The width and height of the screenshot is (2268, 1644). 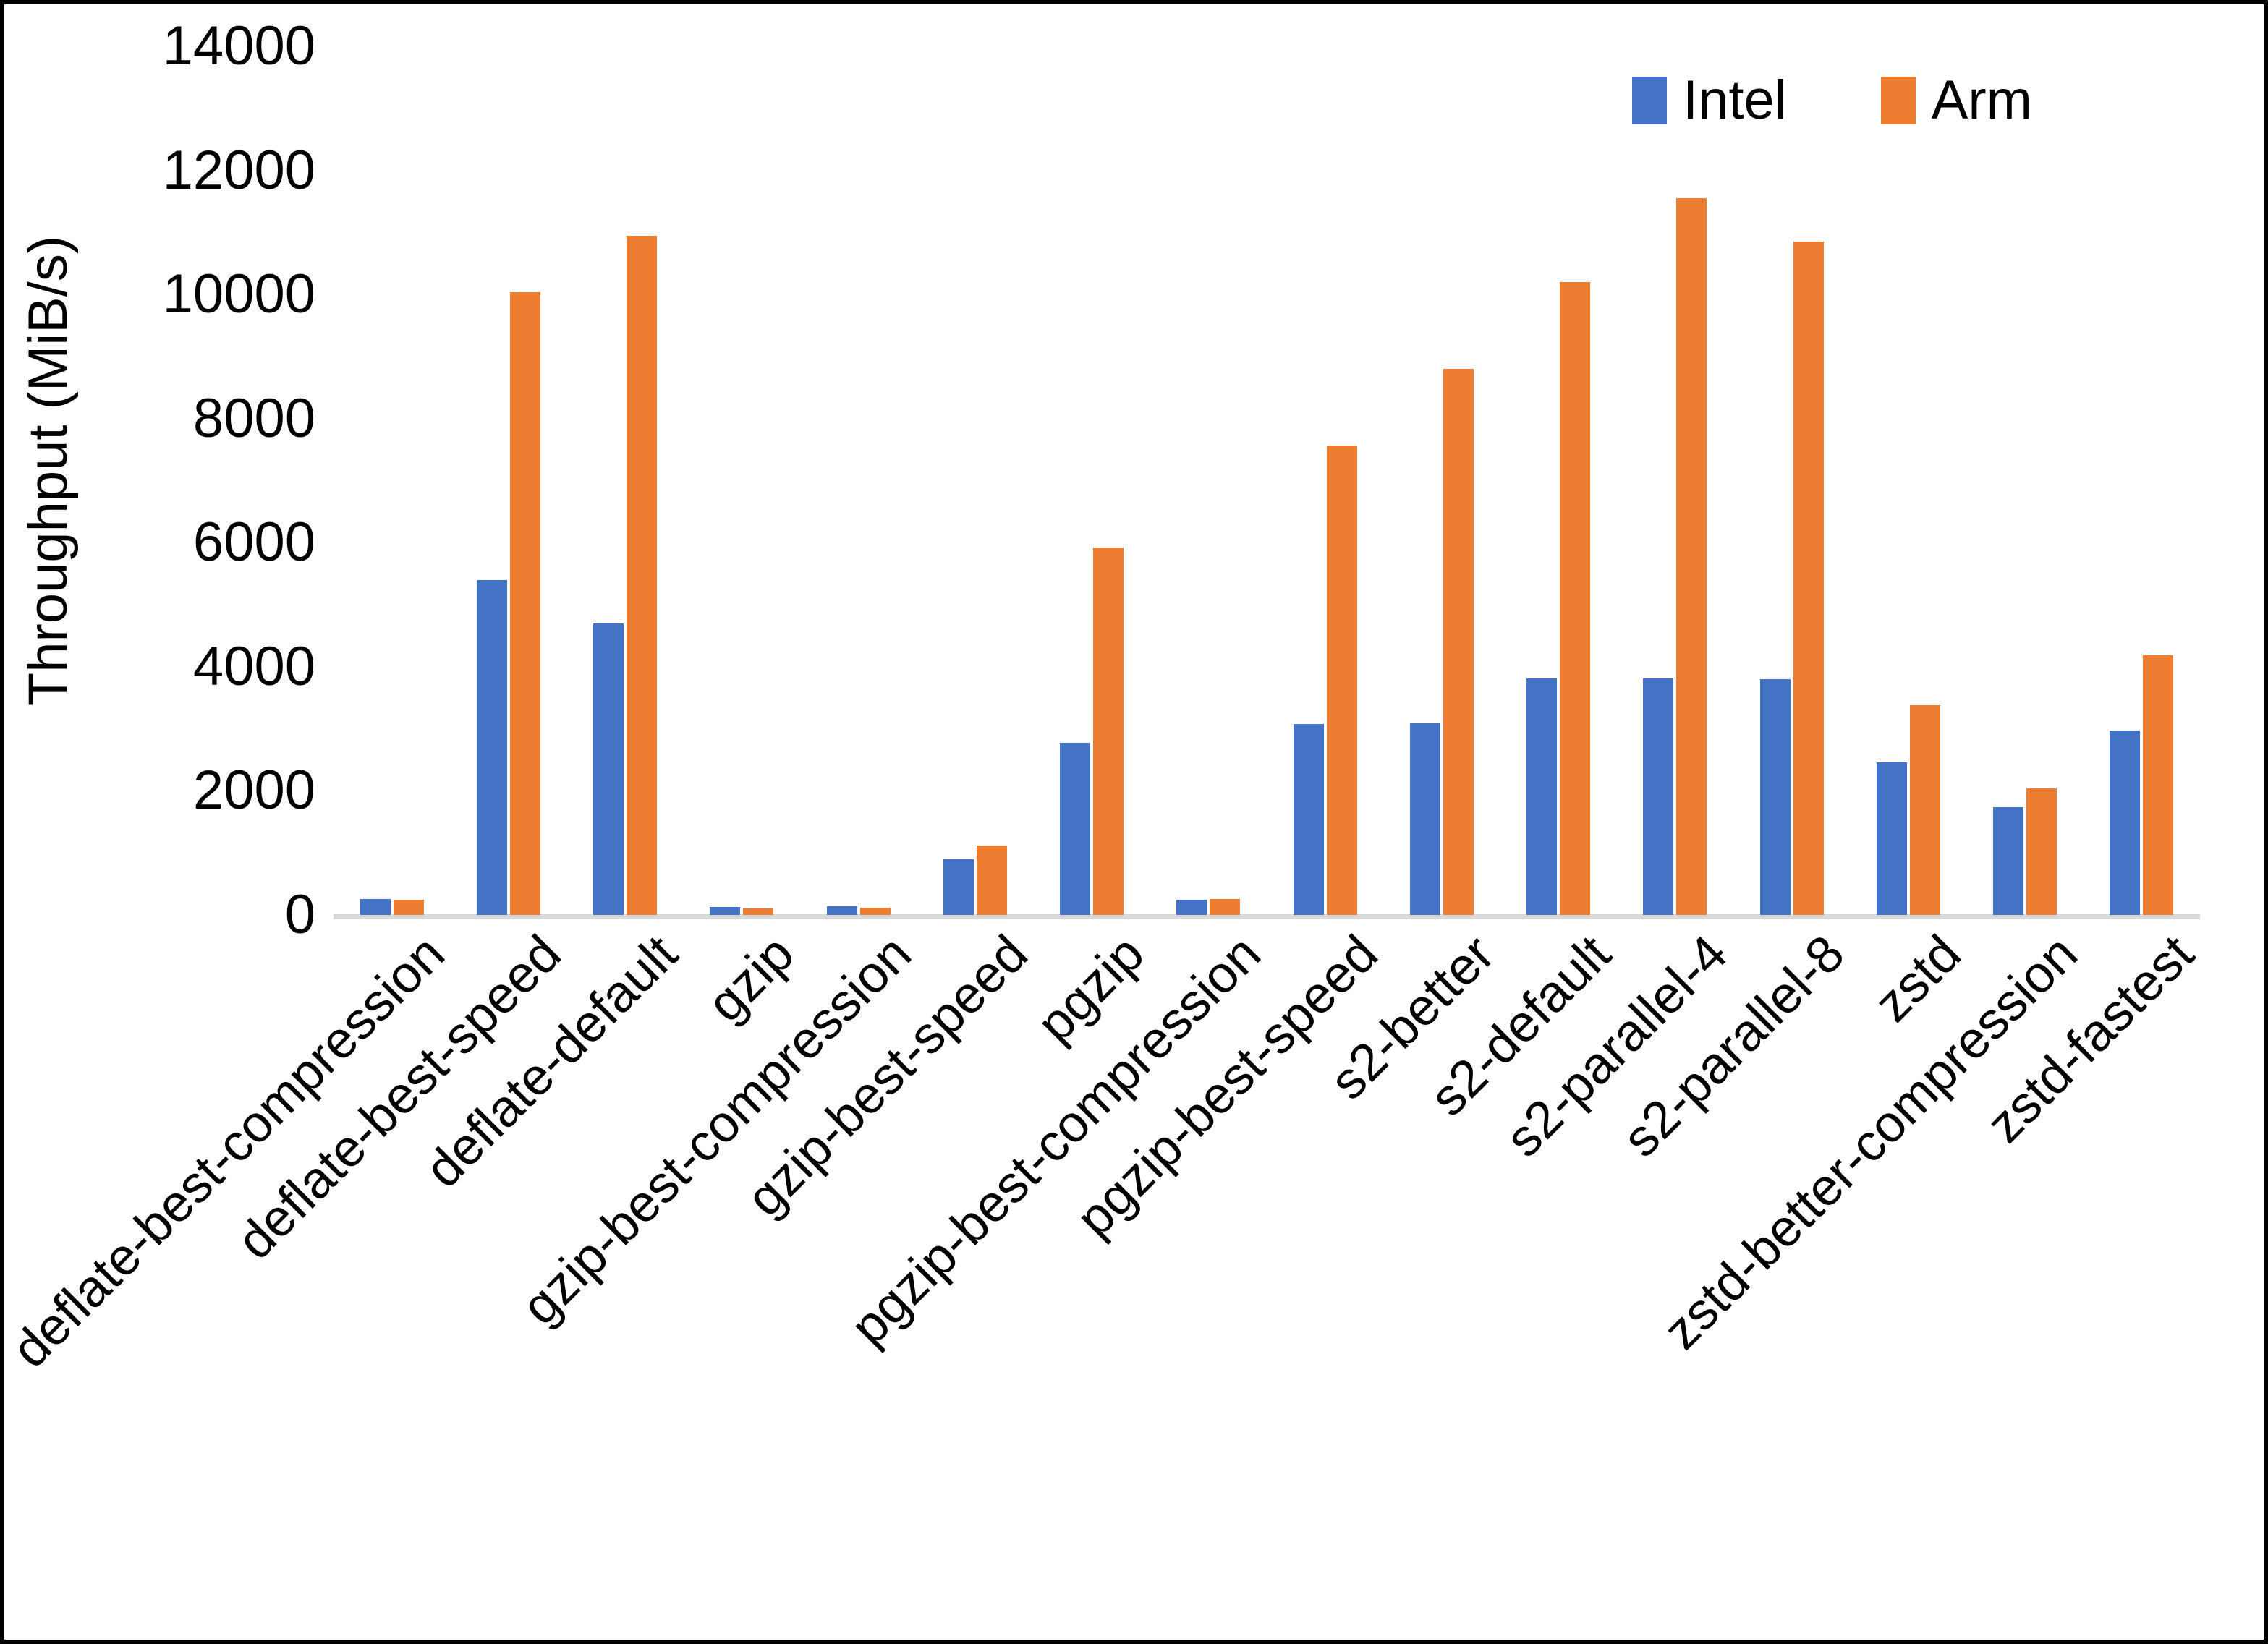 What do you see at coordinates (238, 170) in the screenshot?
I see `y-axis-tick-label: 12000` at bounding box center [238, 170].